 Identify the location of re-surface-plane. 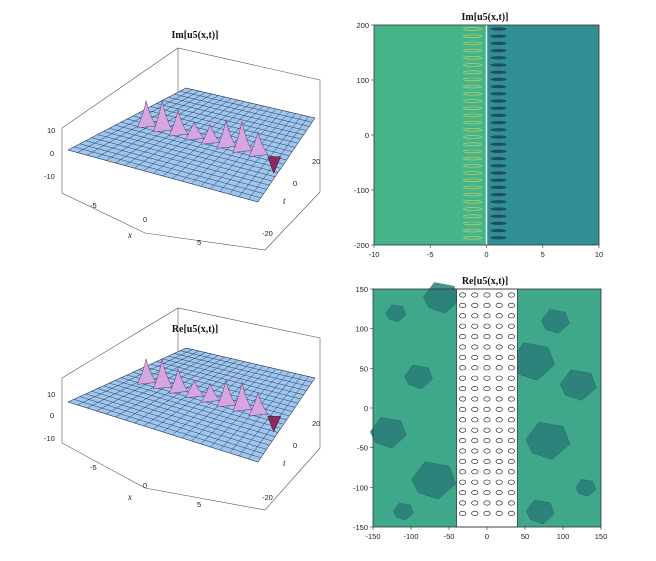
(191, 405).